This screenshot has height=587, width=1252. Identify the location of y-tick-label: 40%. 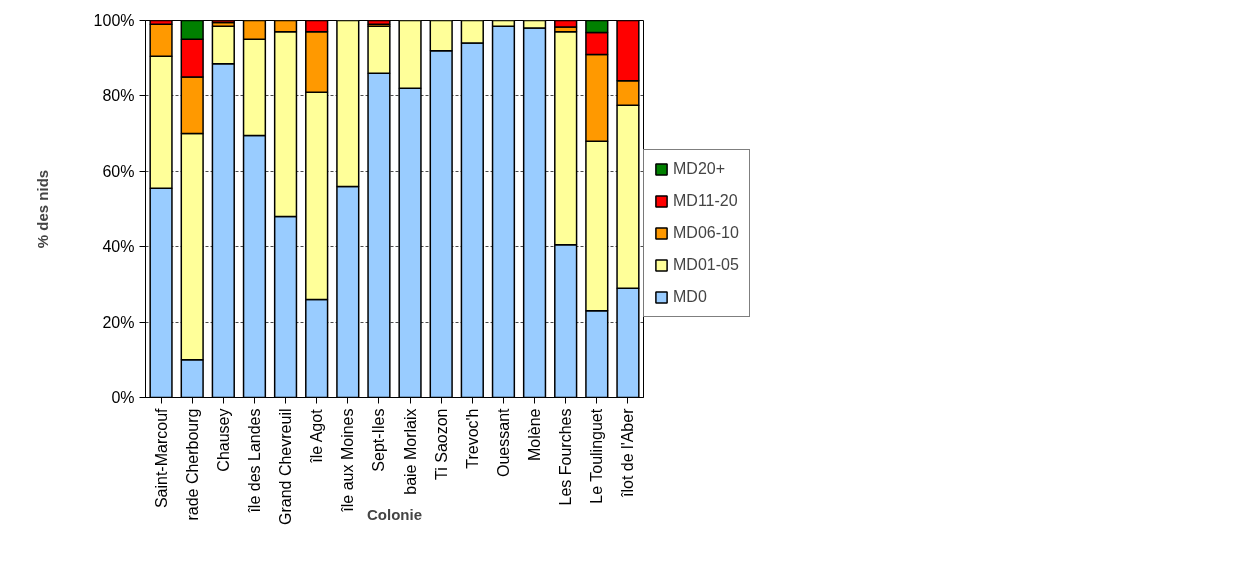
(118, 247).